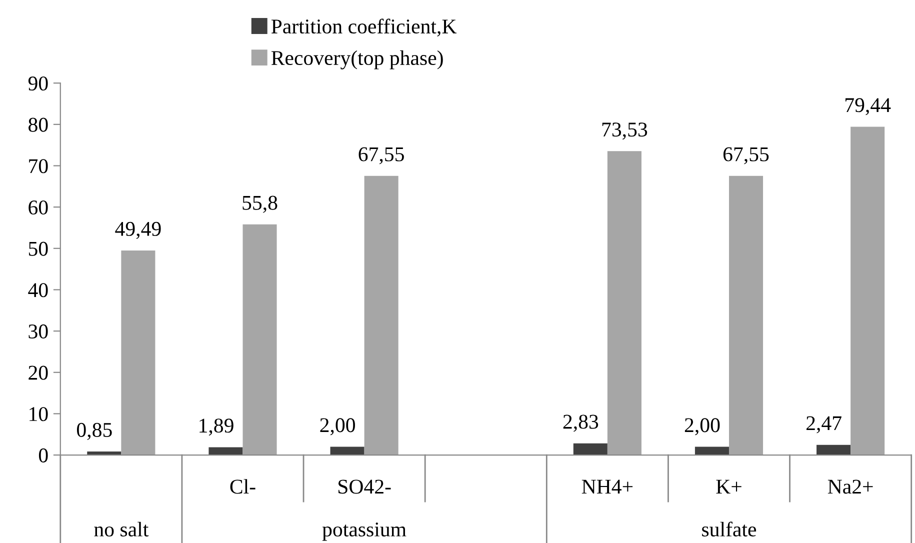 The image size is (915, 543). Describe the element at coordinates (364, 487) in the screenshot. I see `x-tick-label: SO42-` at that location.